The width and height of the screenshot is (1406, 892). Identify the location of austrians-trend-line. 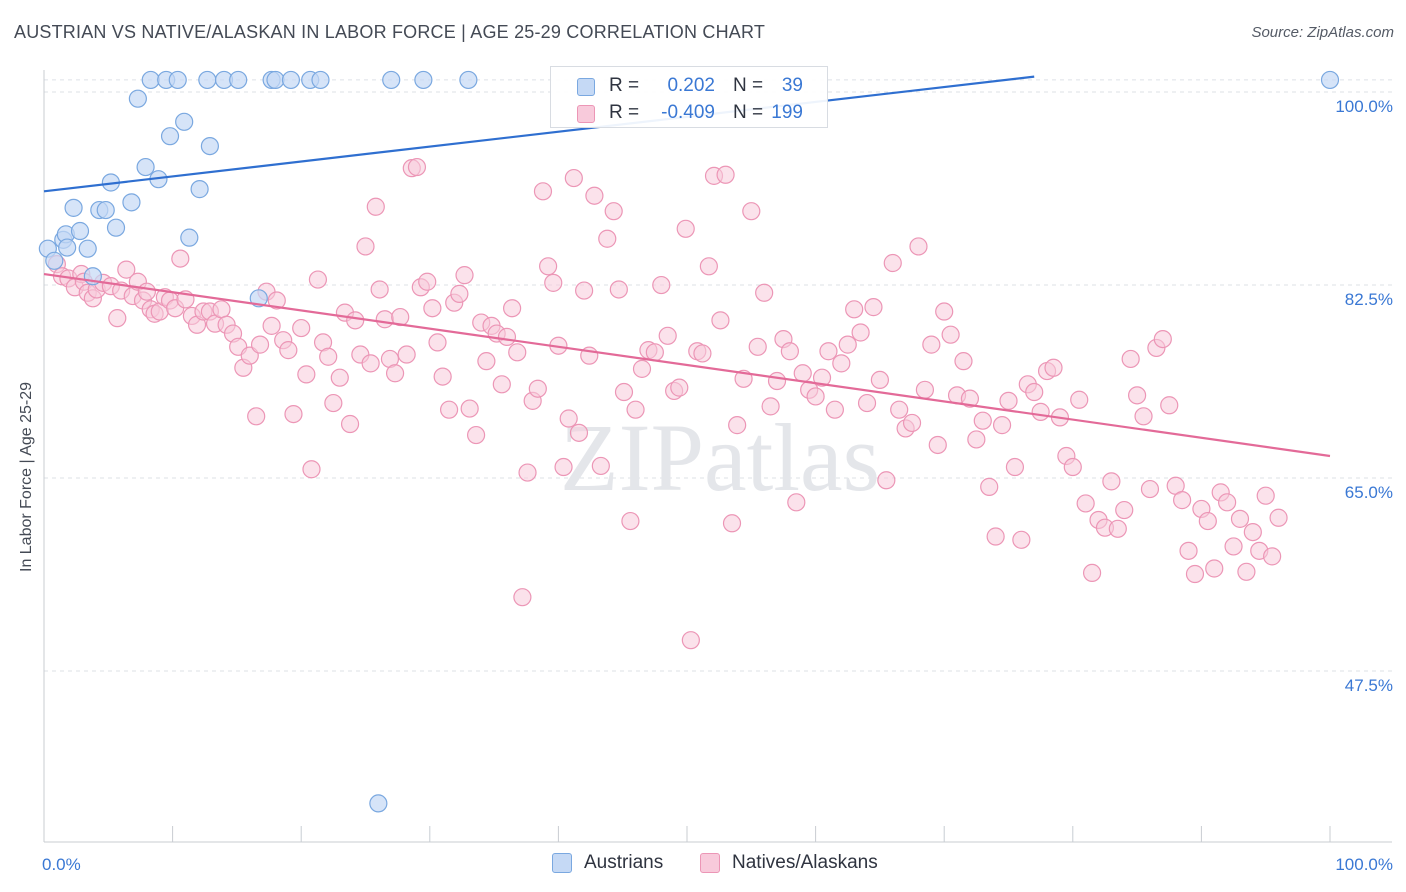
(539, 134).